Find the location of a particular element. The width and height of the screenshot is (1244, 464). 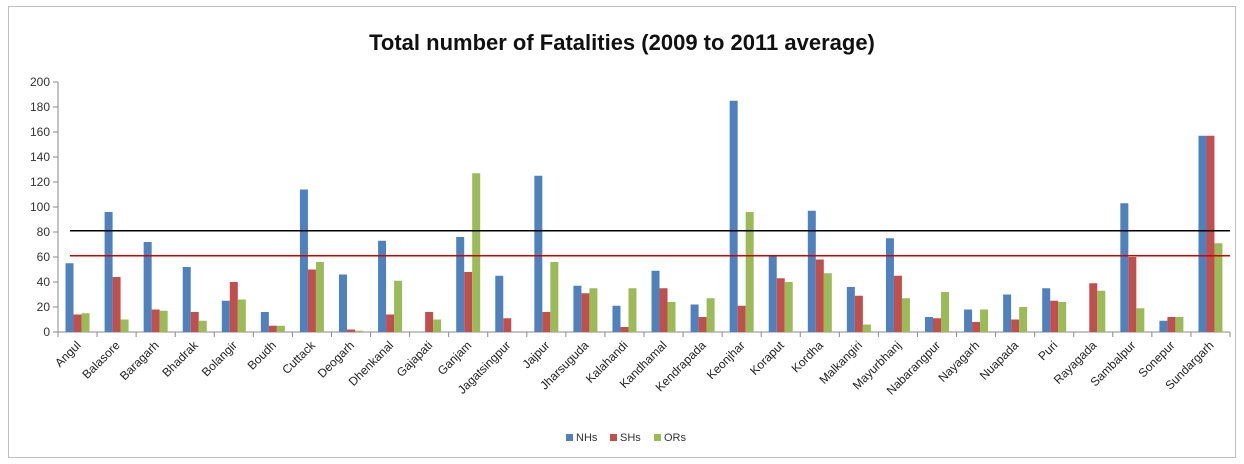

legend-swatch-ors is located at coordinates (657, 437).